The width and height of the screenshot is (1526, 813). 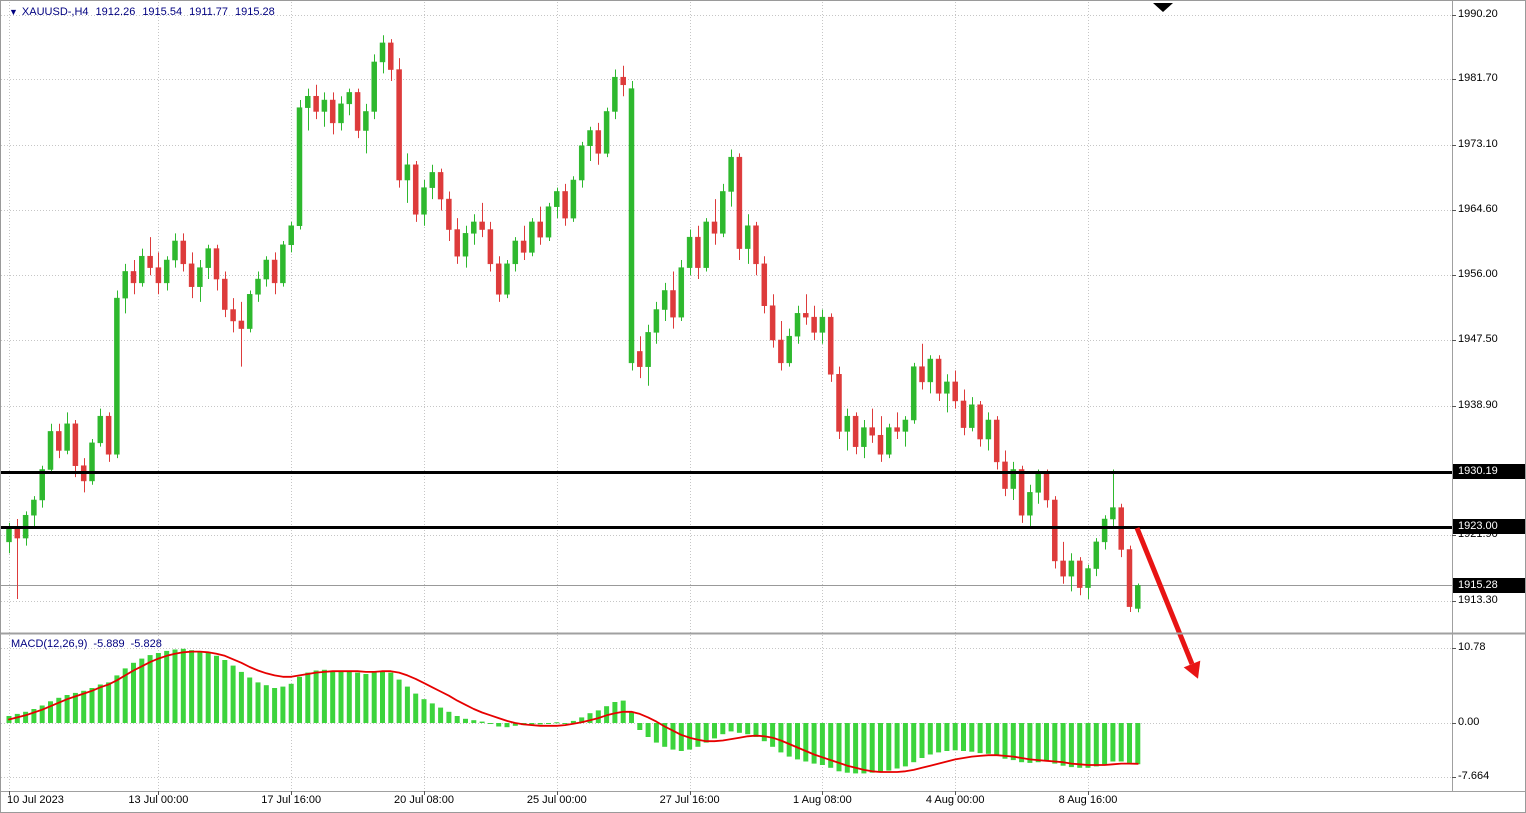 What do you see at coordinates (1478, 274) in the screenshot?
I see `price-axis-label: 1956.00` at bounding box center [1478, 274].